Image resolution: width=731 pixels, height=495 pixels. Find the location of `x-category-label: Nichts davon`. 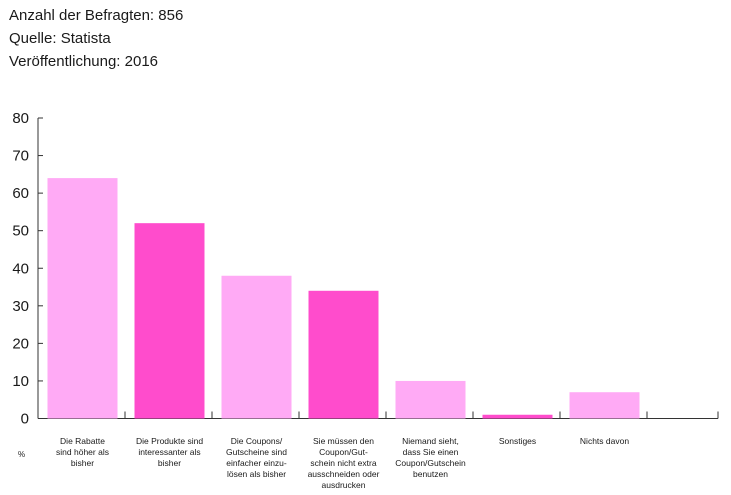

x-category-label: Nichts davon is located at coordinates (604, 441).